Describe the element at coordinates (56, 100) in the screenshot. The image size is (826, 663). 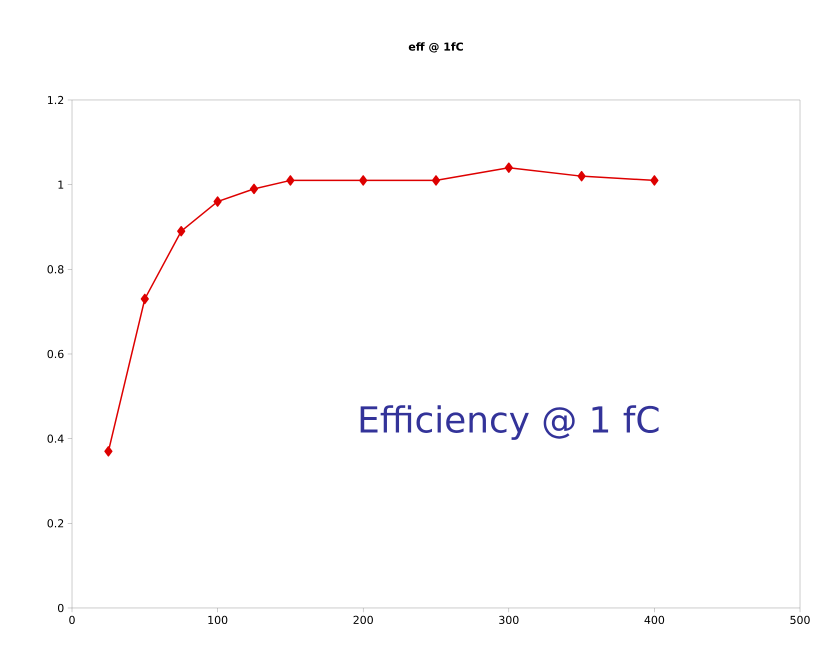
I see `y-tick-label: 1.2` at that location.